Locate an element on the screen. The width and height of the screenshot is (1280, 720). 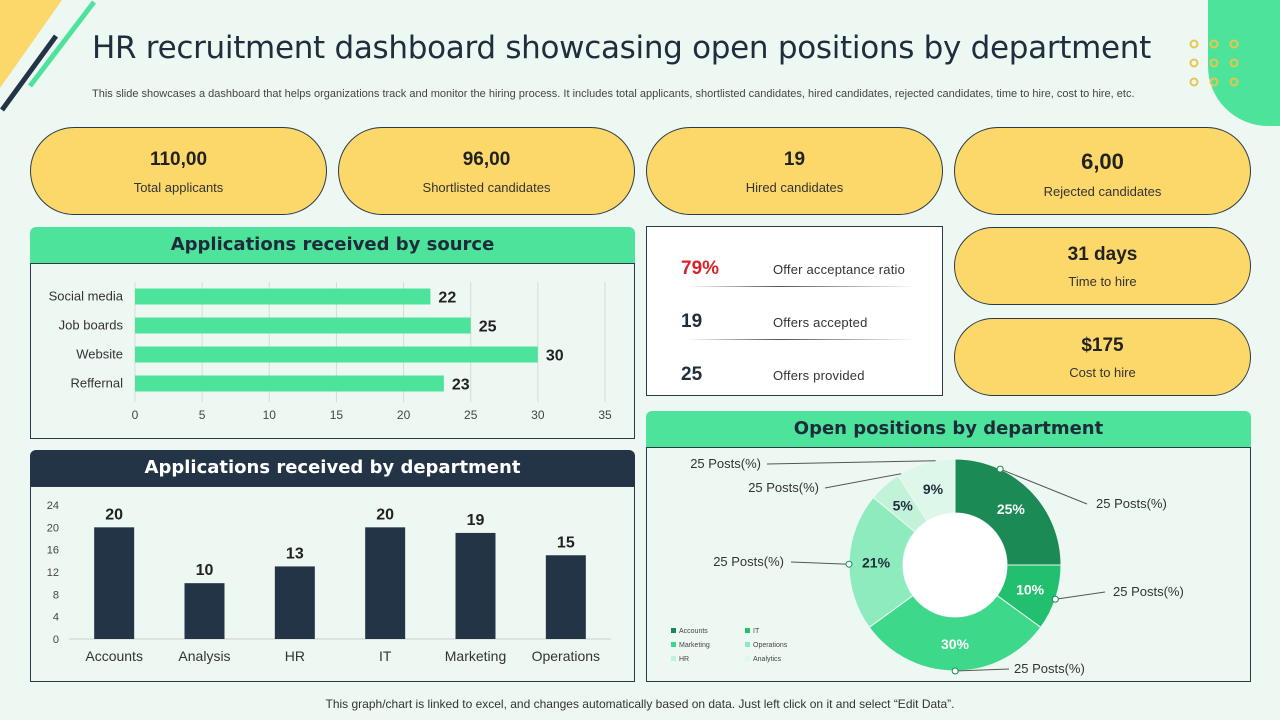
y-tick-label: 24 is located at coordinates (53, 506).